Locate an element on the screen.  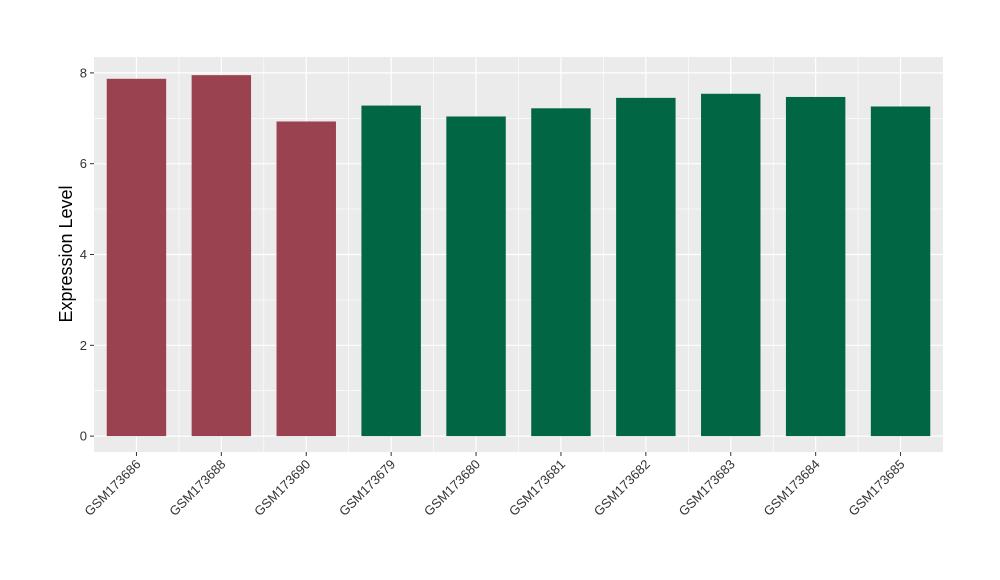
bar-GSM173685 is located at coordinates (900, 271).